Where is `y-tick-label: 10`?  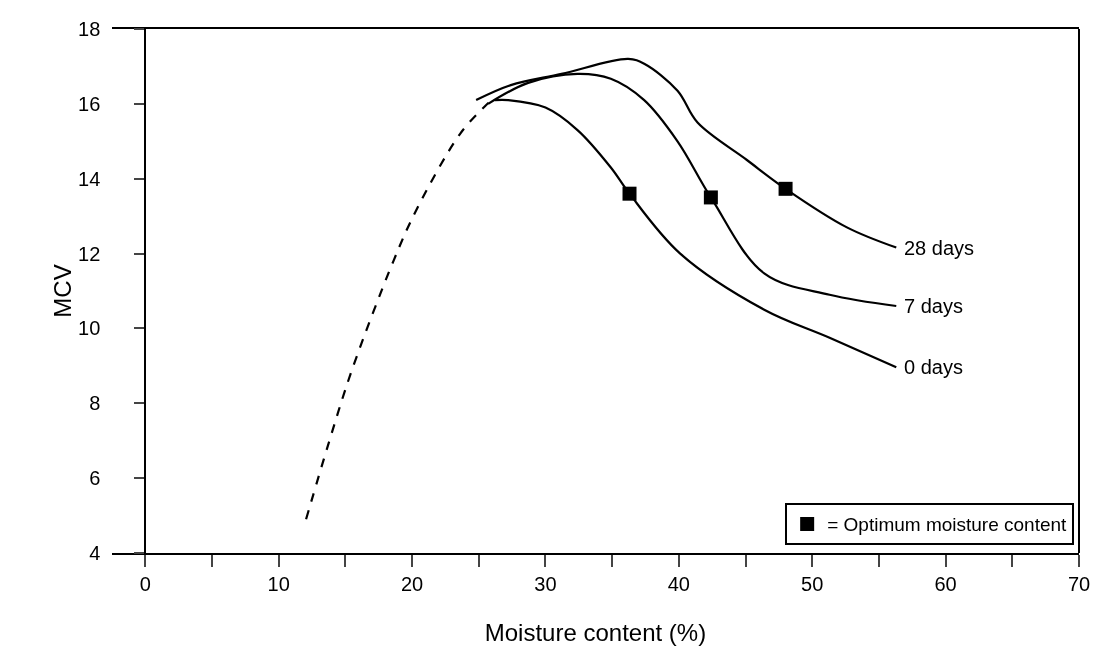
y-tick-label: 10 is located at coordinates (89, 328).